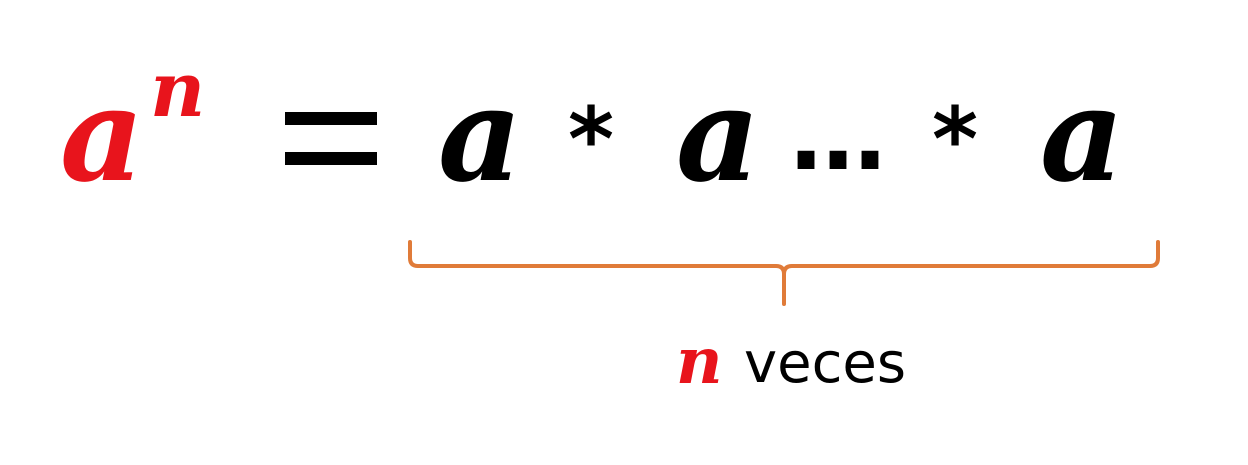 The width and height of the screenshot is (1248, 465). Describe the element at coordinates (1082, 134) in the screenshot. I see `term-a-3: a` at that location.